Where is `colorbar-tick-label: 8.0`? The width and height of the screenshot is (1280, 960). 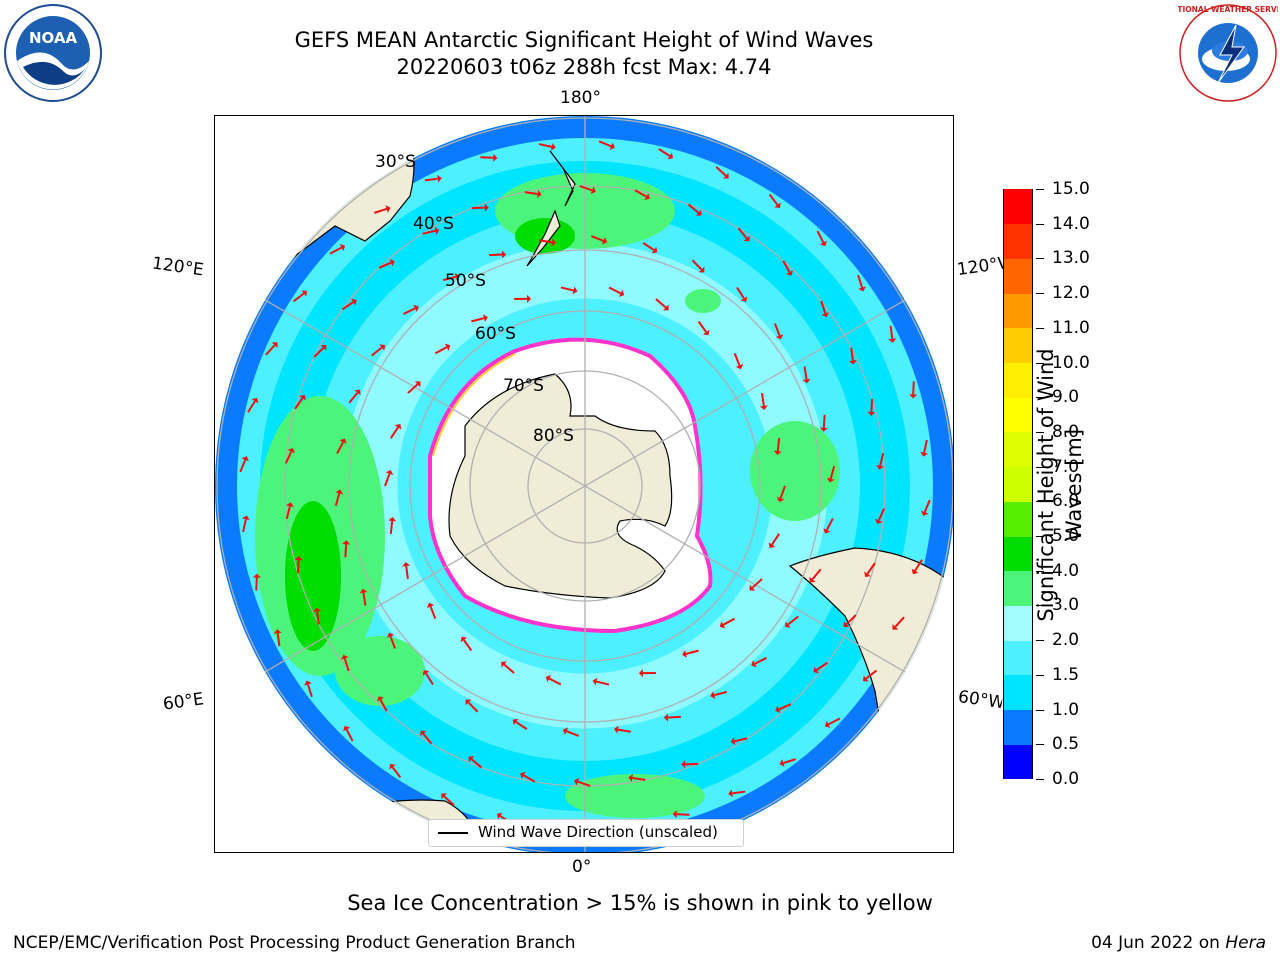
colorbar-tick-label: 8.0 is located at coordinates (1066, 431).